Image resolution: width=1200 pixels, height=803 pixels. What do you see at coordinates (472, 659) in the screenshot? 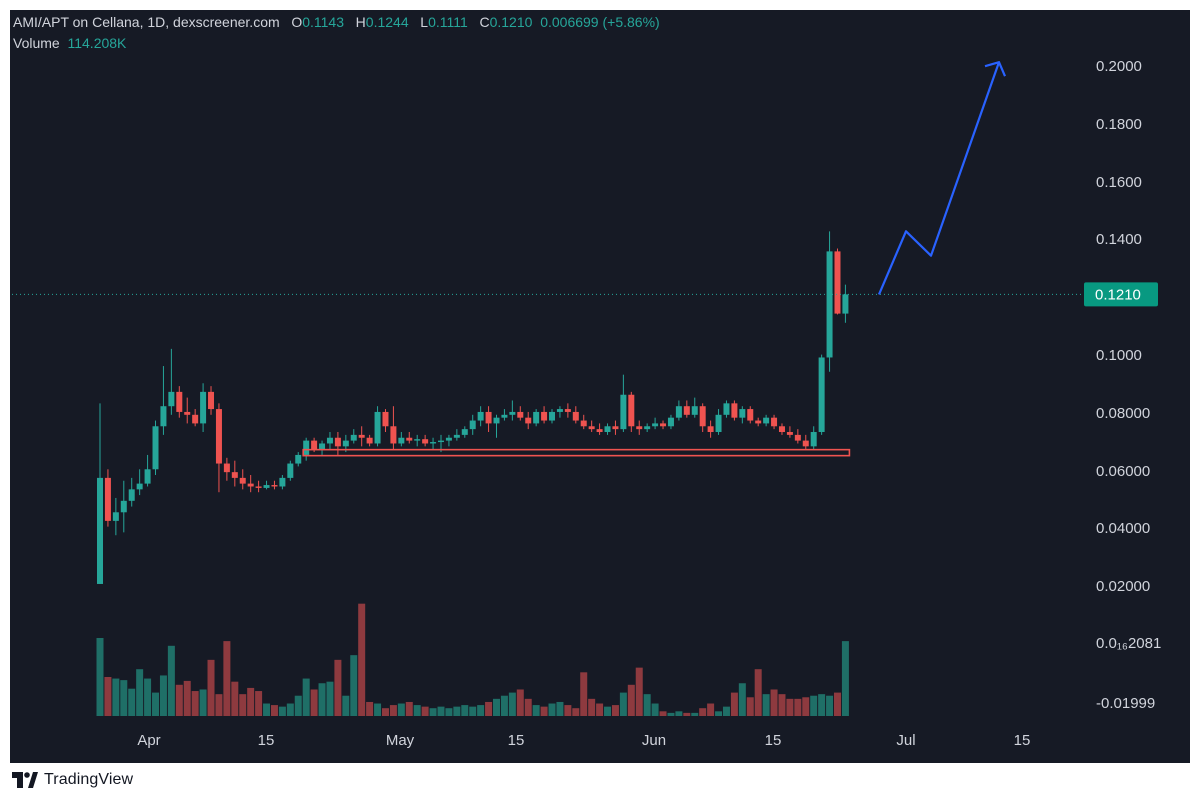
I see `volume-bars` at bounding box center [472, 659].